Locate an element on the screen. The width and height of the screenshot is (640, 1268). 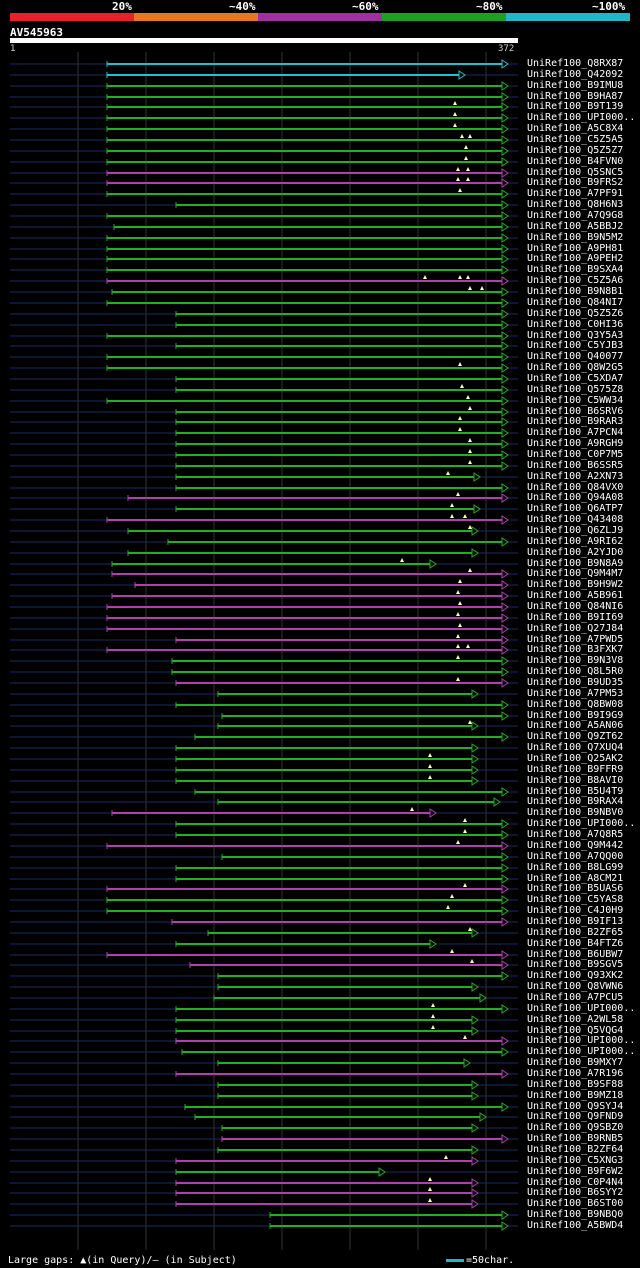
hit-label: UniRef100_B9T139 is located at coordinates (575, 106).